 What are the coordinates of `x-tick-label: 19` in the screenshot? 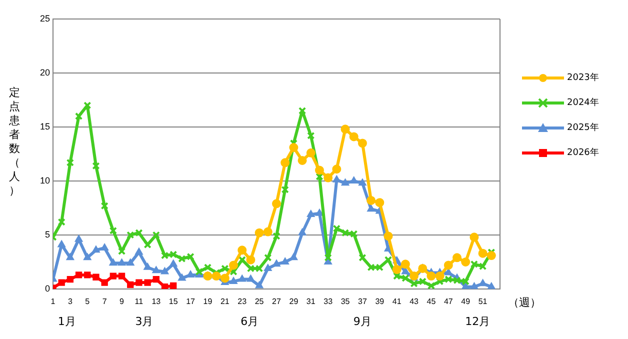 It's located at (208, 301).